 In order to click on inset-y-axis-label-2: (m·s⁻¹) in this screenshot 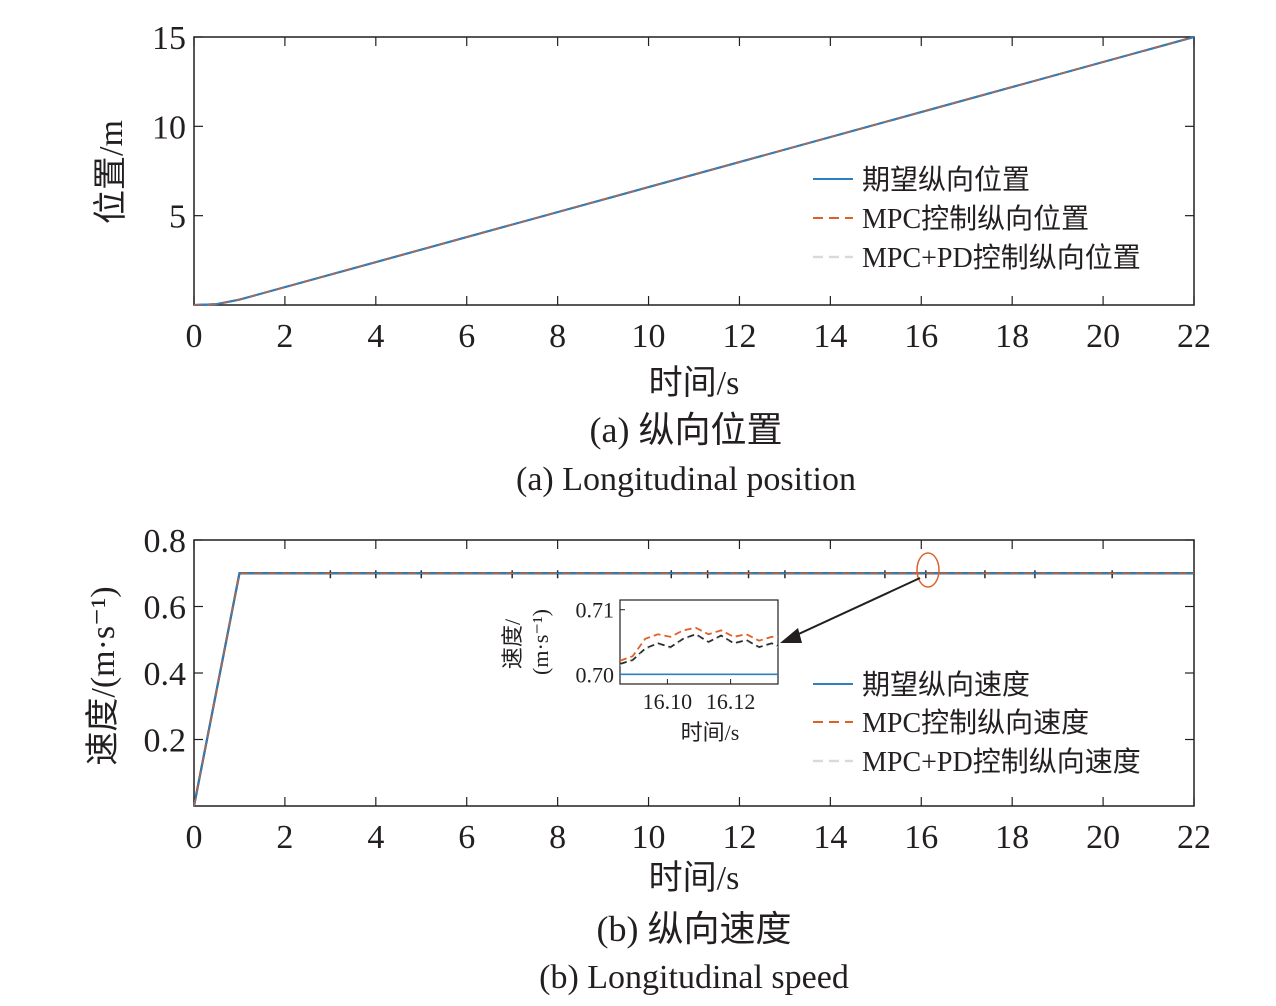, I will do `click(540, 642)`.